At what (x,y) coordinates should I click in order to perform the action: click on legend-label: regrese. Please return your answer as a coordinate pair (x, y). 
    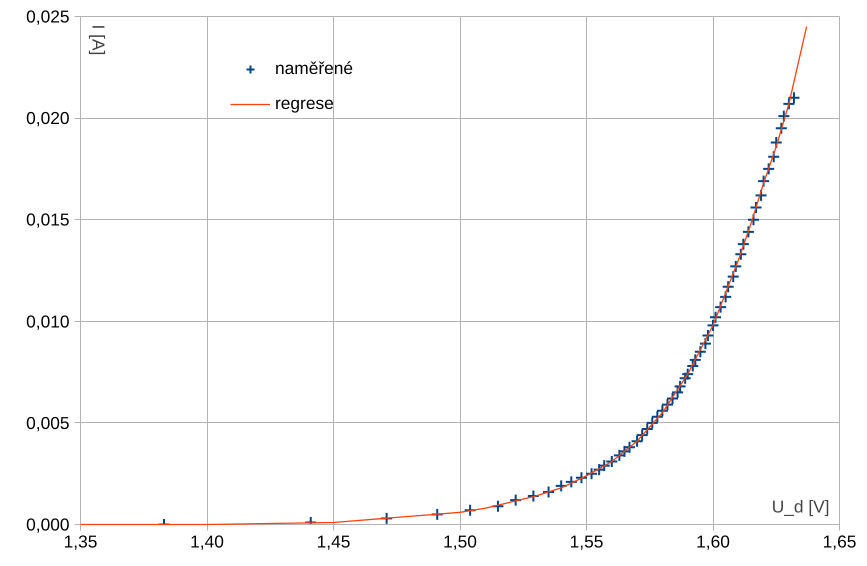
    Looking at the image, I should click on (304, 103).